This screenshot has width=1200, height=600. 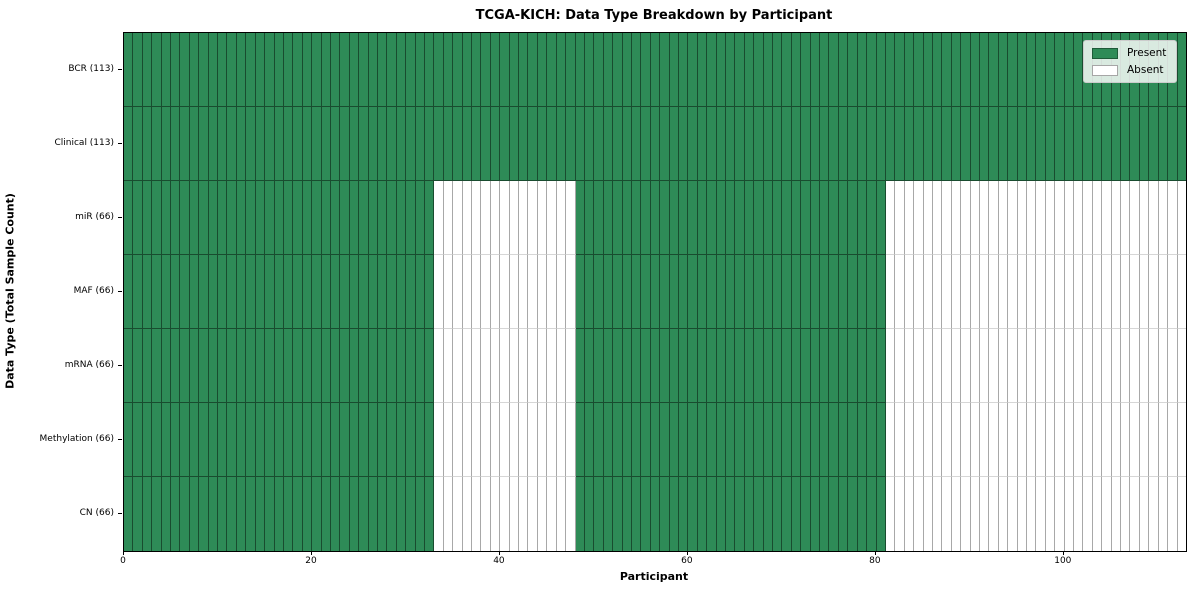 I want to click on legend-swatch-icon, so click(x=1105, y=70).